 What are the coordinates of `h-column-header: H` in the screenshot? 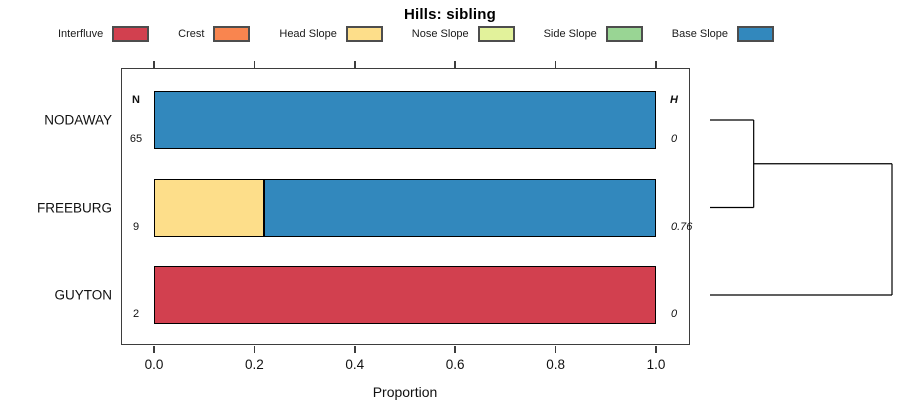 It's located at (674, 100).